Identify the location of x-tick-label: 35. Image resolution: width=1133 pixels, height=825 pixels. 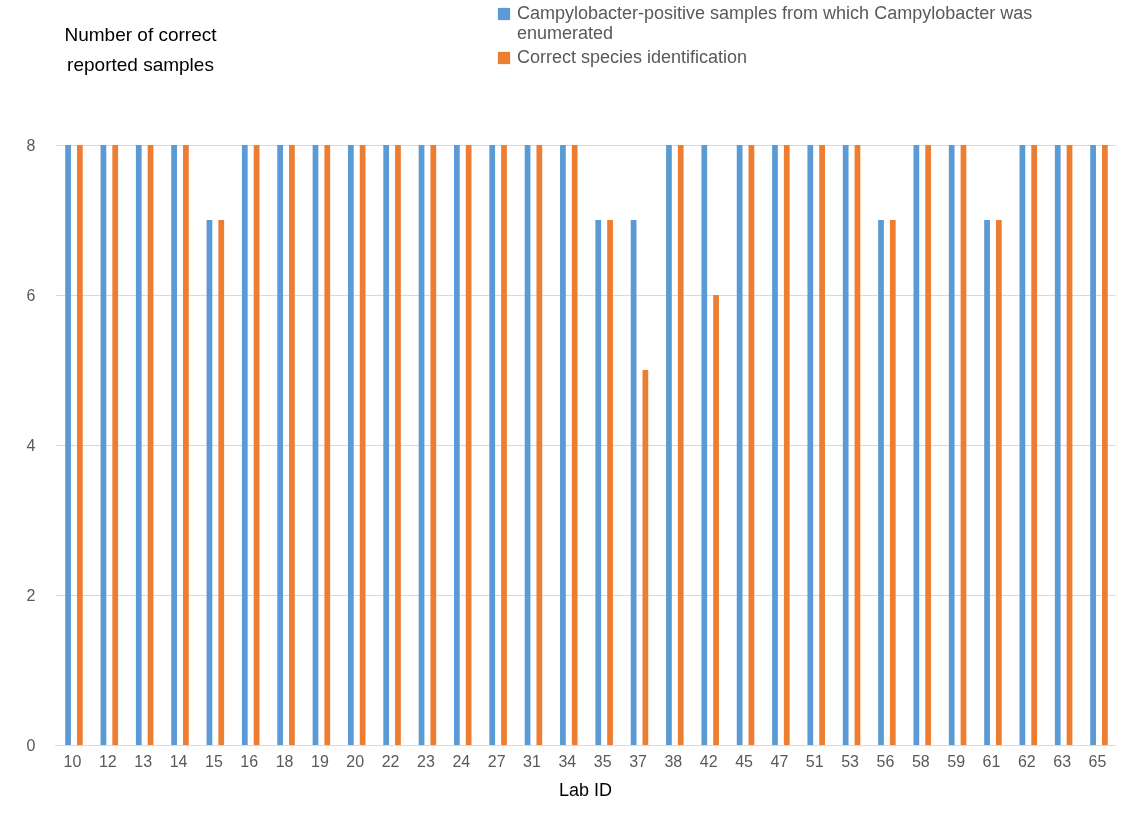
(602, 761).